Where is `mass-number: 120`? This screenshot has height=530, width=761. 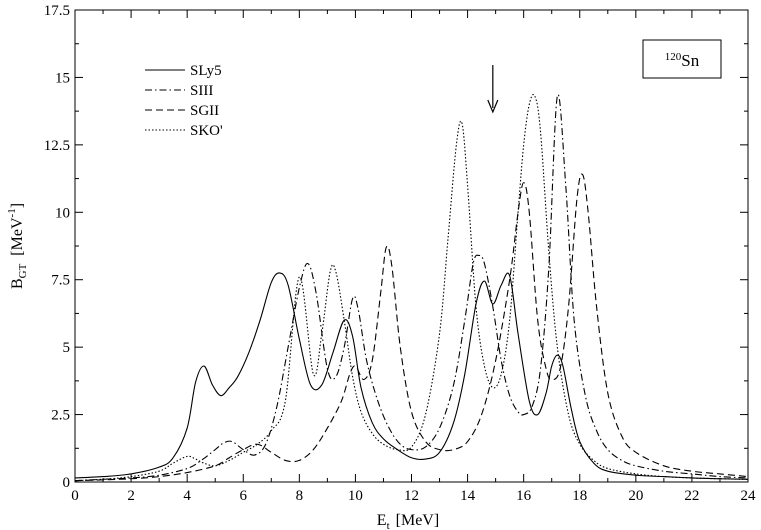
mass-number: 120 is located at coordinates (673, 57).